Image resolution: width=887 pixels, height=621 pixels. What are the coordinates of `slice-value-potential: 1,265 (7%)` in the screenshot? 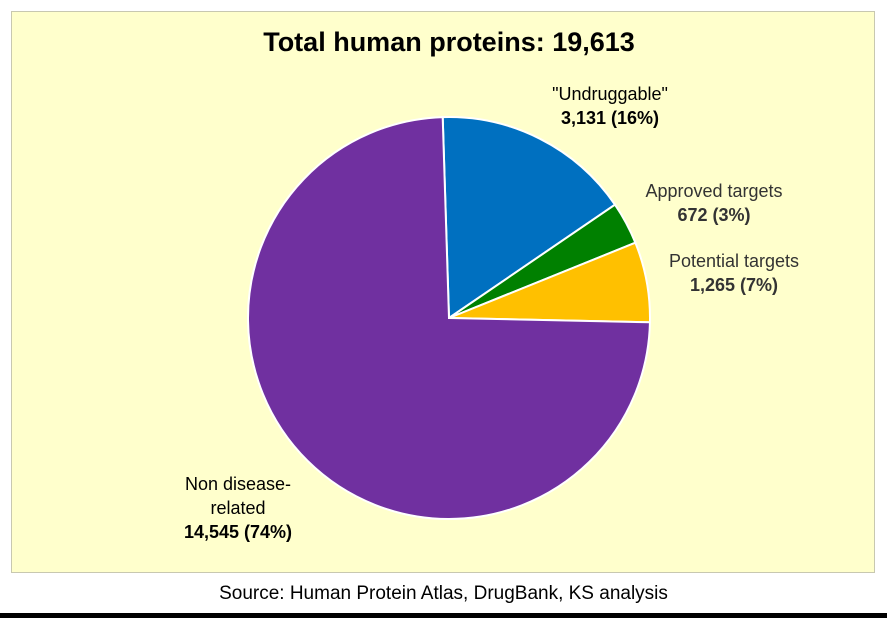 It's located at (734, 285).